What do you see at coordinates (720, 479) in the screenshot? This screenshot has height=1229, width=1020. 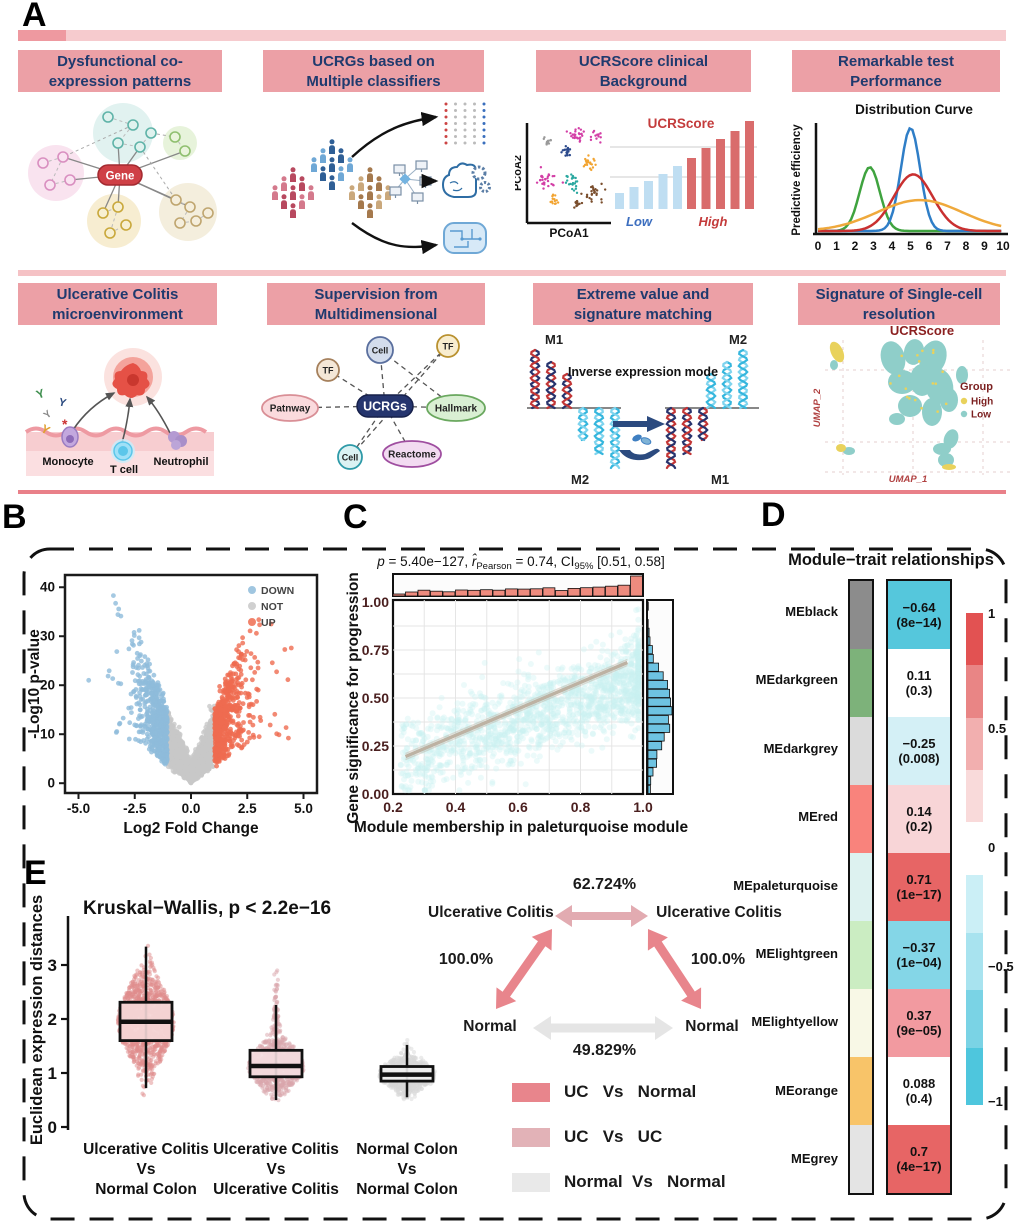 I see `m1-label-right: M1` at bounding box center [720, 479].